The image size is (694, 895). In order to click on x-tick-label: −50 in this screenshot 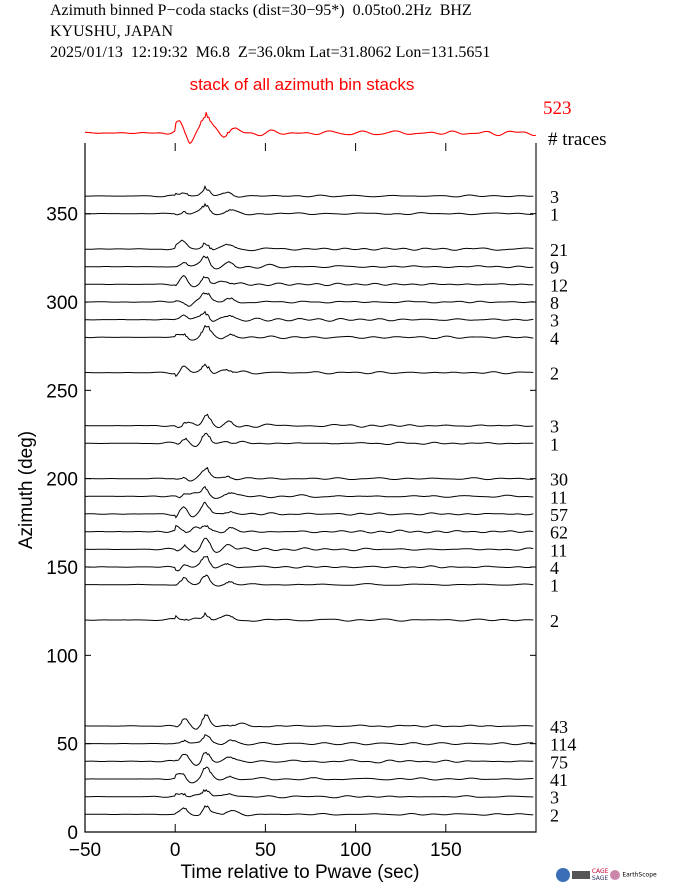, I will do `click(85, 850)`.